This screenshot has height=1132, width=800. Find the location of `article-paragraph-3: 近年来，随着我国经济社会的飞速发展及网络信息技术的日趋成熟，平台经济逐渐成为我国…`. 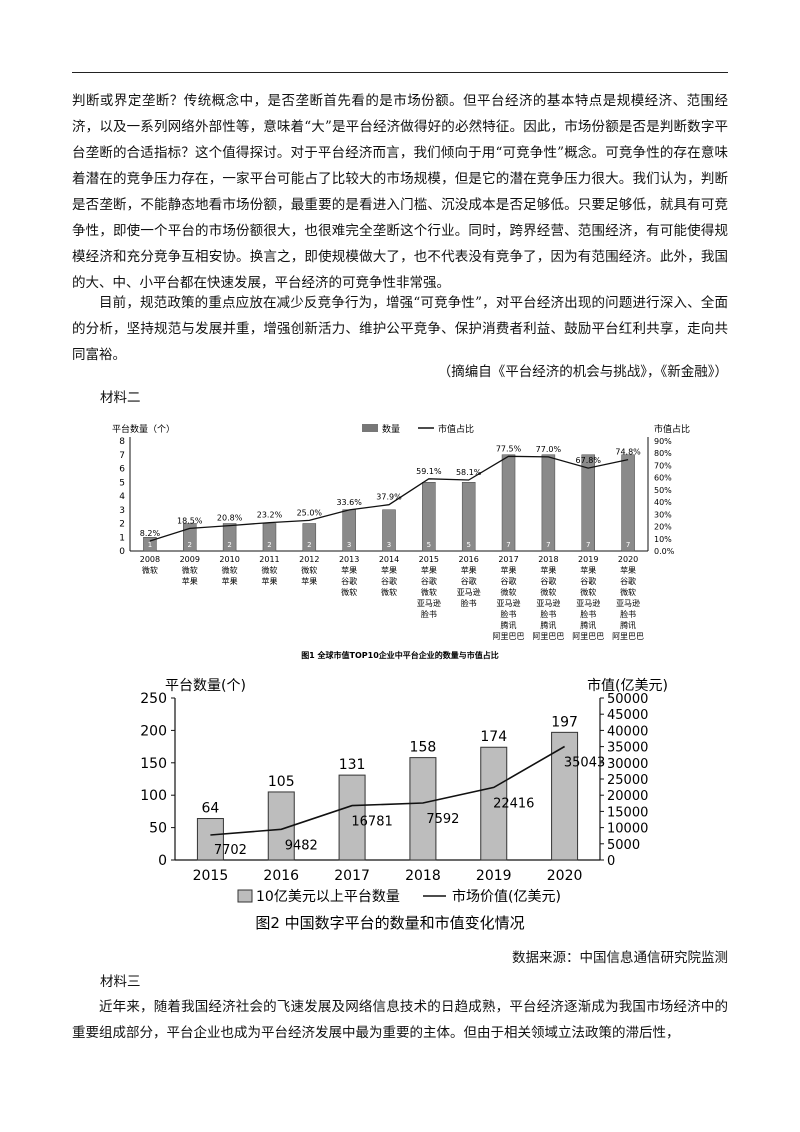

article-paragraph-3: 近年来，随着我国经济社会的飞速发展及网络信息技术的日趋成熟，平台经济逐渐成为我国… is located at coordinates (400, 1020).